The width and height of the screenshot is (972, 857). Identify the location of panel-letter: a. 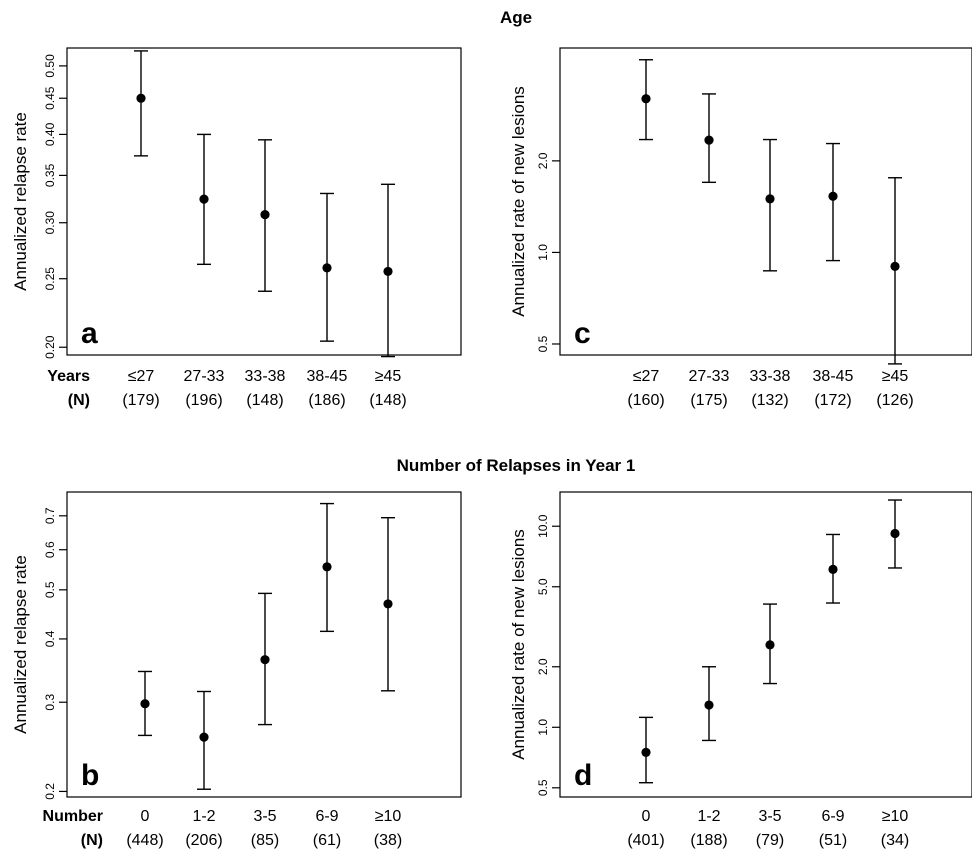
(89, 333).